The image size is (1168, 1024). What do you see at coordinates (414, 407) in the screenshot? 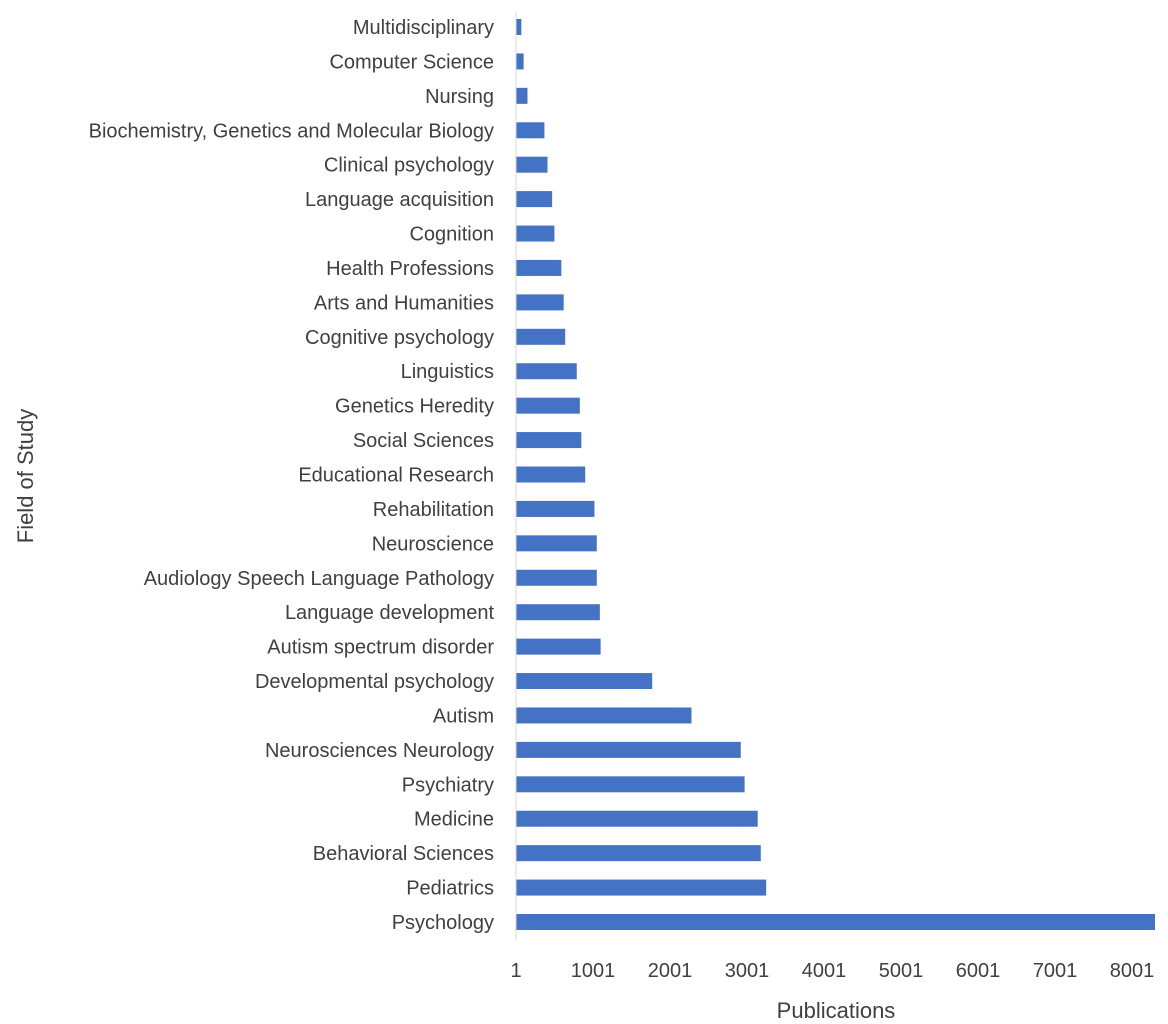
I see `category-label: Genetics Heredity` at bounding box center [414, 407].